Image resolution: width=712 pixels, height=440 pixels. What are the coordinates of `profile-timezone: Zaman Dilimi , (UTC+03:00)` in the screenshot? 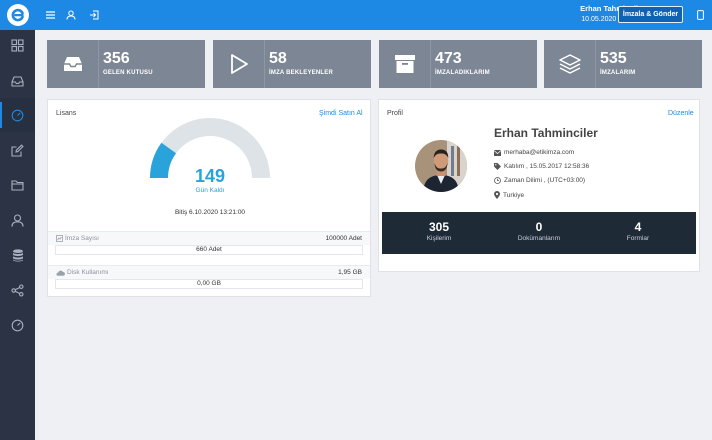 It's located at (545, 180).